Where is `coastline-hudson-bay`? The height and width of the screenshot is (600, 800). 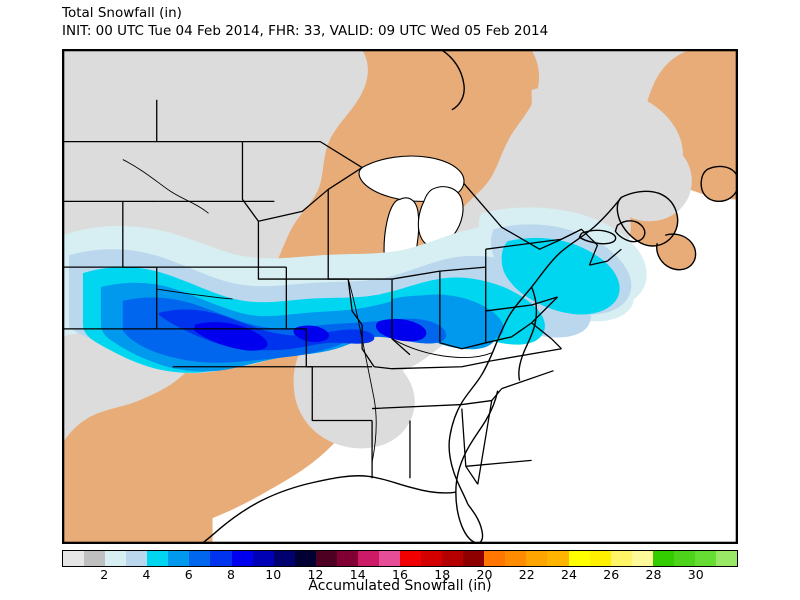
coastline-hudson-bay is located at coordinates (453, 80).